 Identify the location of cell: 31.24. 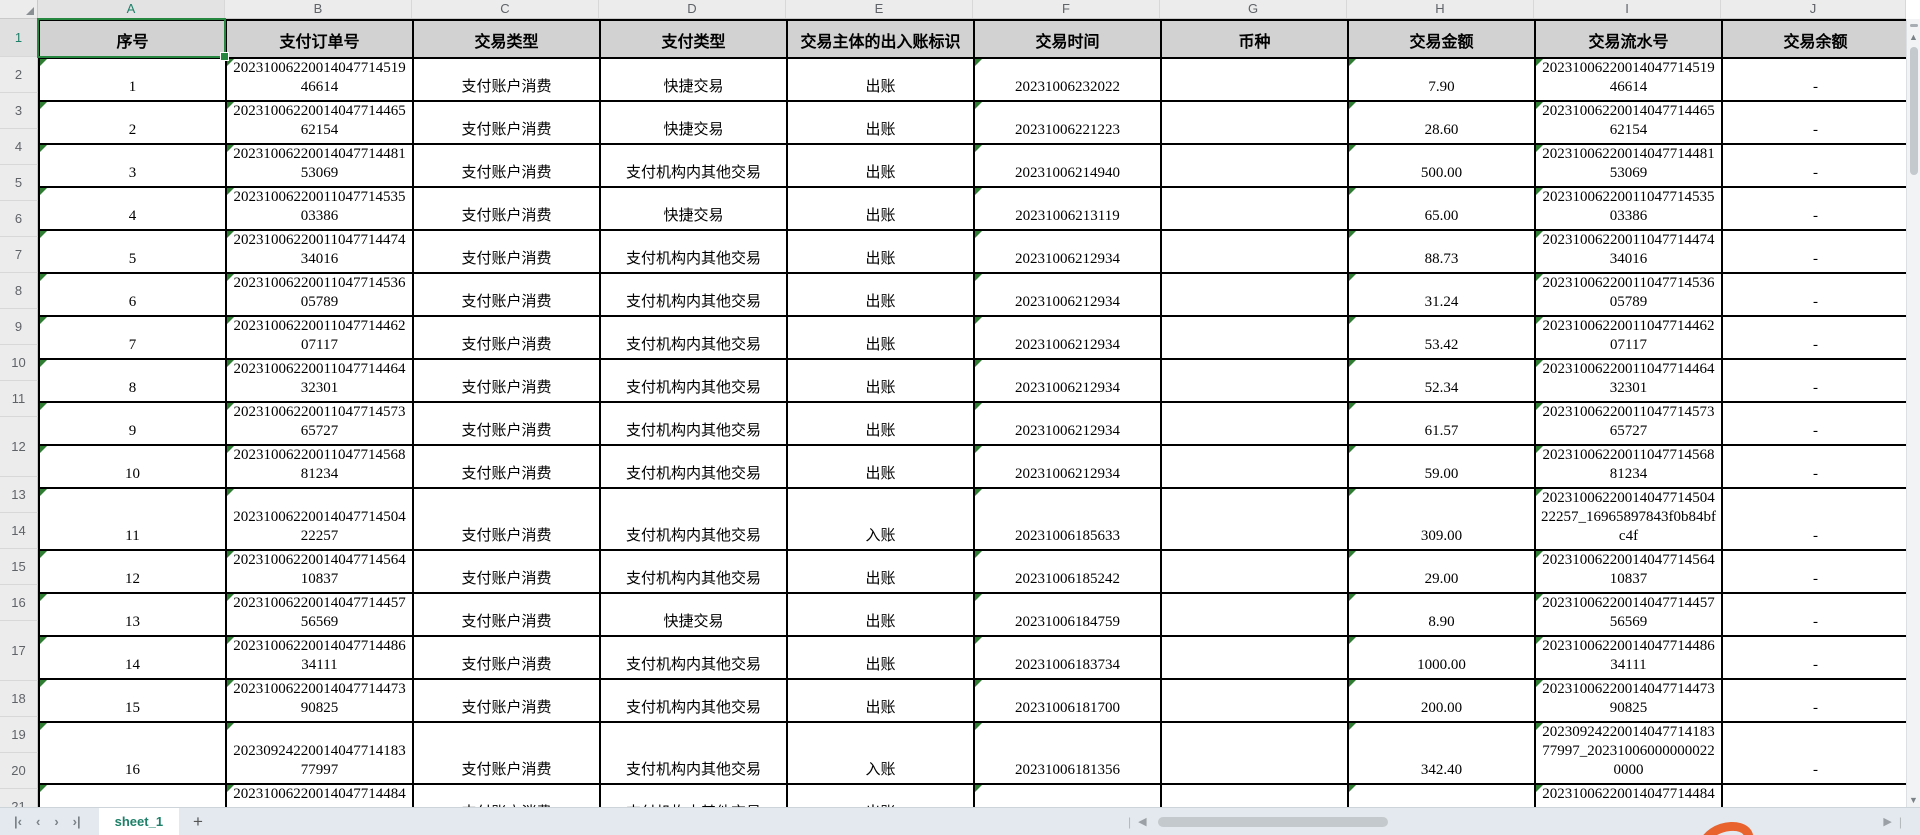
(1441, 294).